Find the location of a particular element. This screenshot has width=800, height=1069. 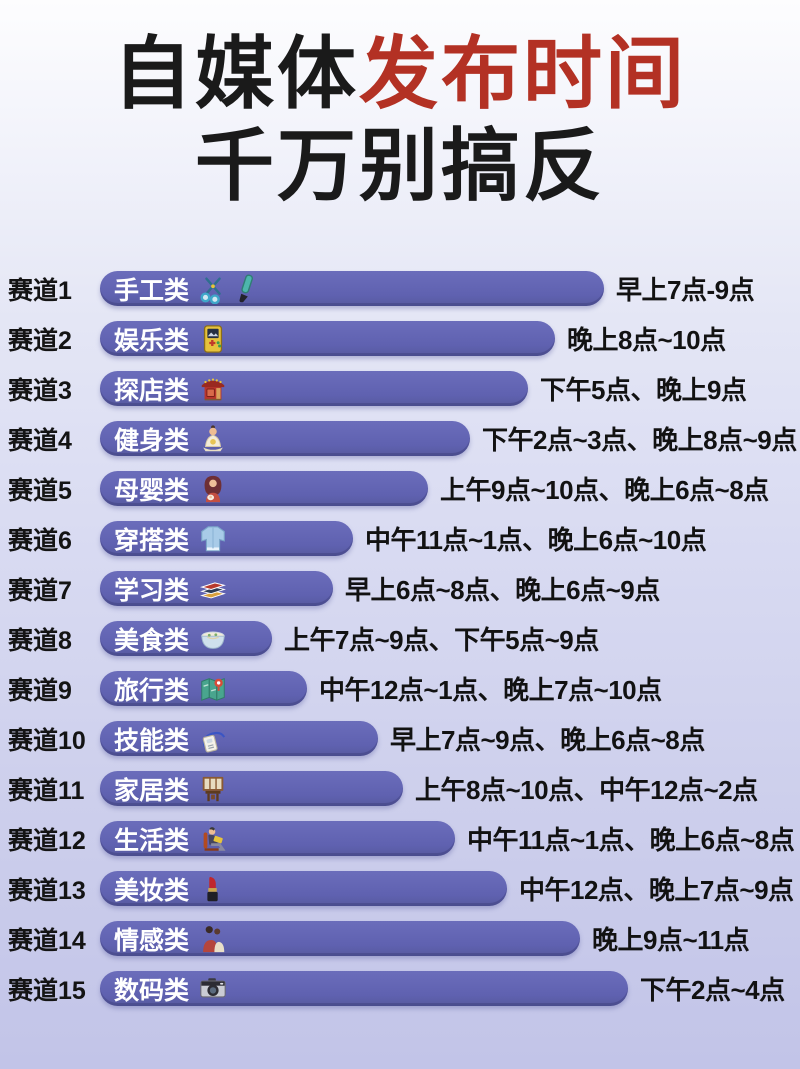

paintbrush-icon is located at coordinates (246, 288).